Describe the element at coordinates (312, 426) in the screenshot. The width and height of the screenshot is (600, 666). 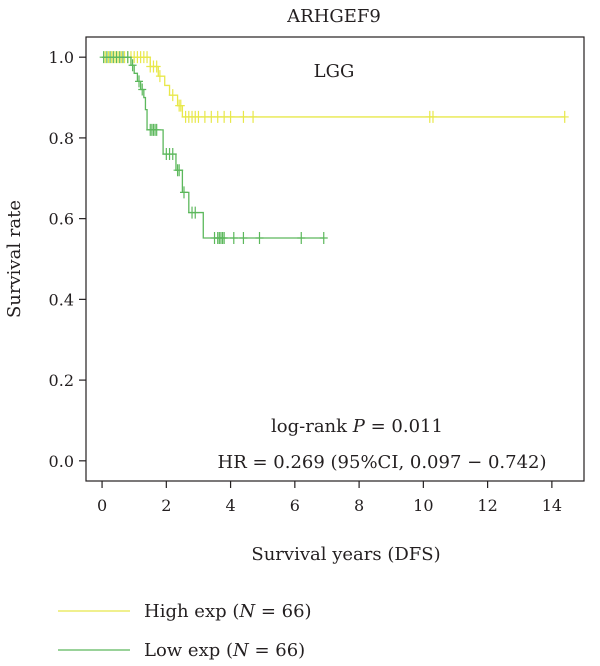
I see `logrank-prefix: log-rank` at that location.